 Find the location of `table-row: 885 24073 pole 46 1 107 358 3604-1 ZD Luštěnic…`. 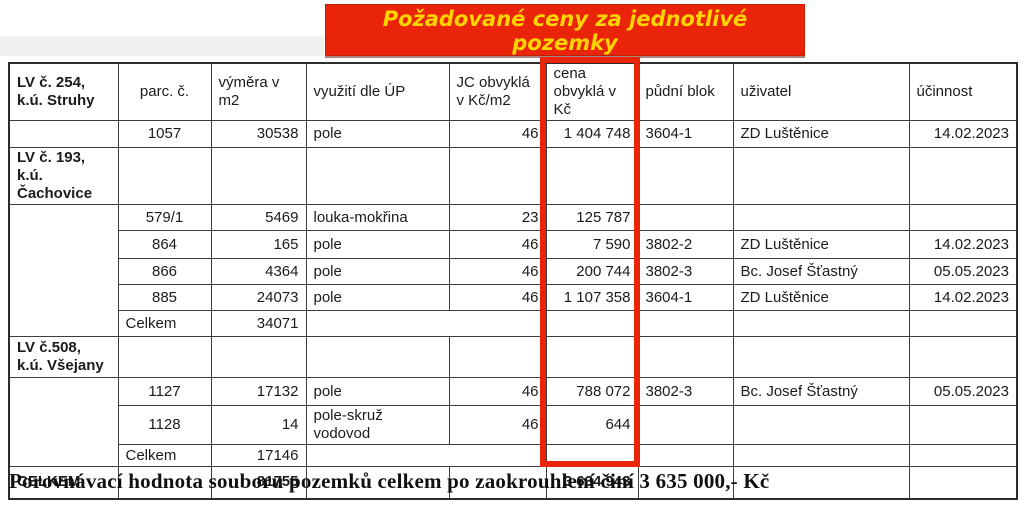

table-row: 885 24073 pole 46 1 107 358 3604-1 ZD Luštěnic… is located at coordinates (513, 297).